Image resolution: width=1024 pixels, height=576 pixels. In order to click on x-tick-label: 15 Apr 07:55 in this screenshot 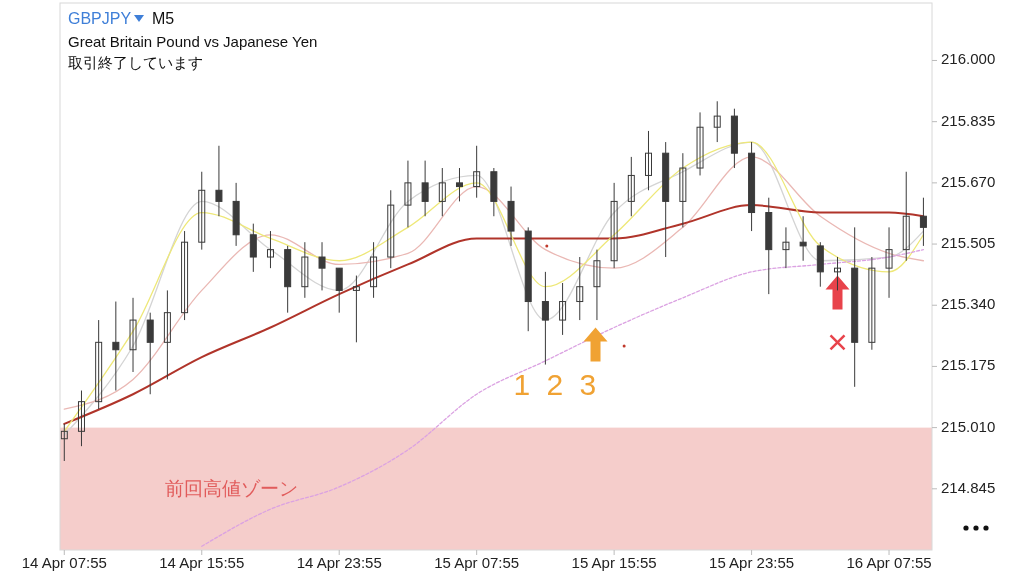, I will do `click(477, 562)`.